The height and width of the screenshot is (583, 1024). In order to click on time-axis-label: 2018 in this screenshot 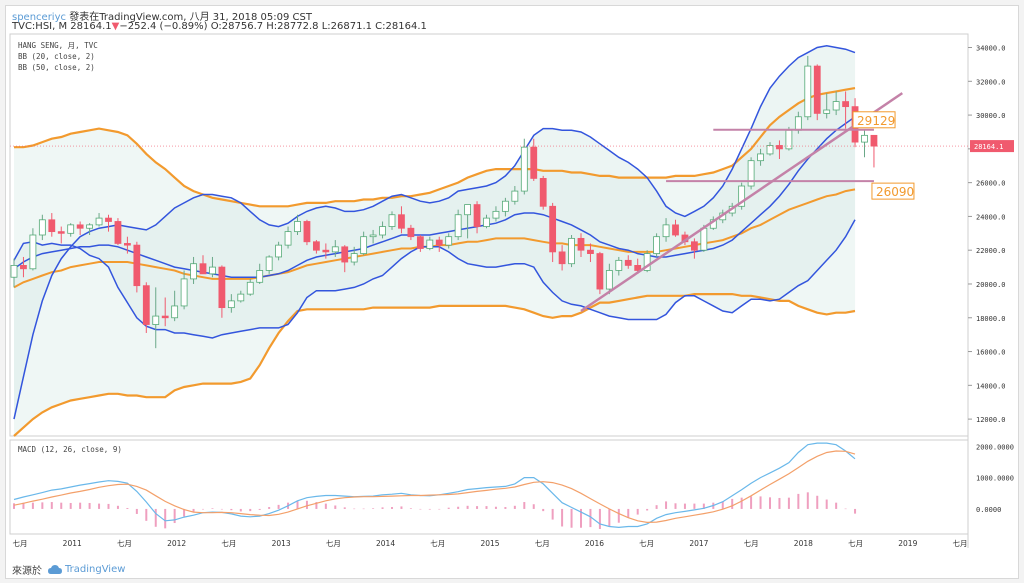, I will do `click(803, 543)`.